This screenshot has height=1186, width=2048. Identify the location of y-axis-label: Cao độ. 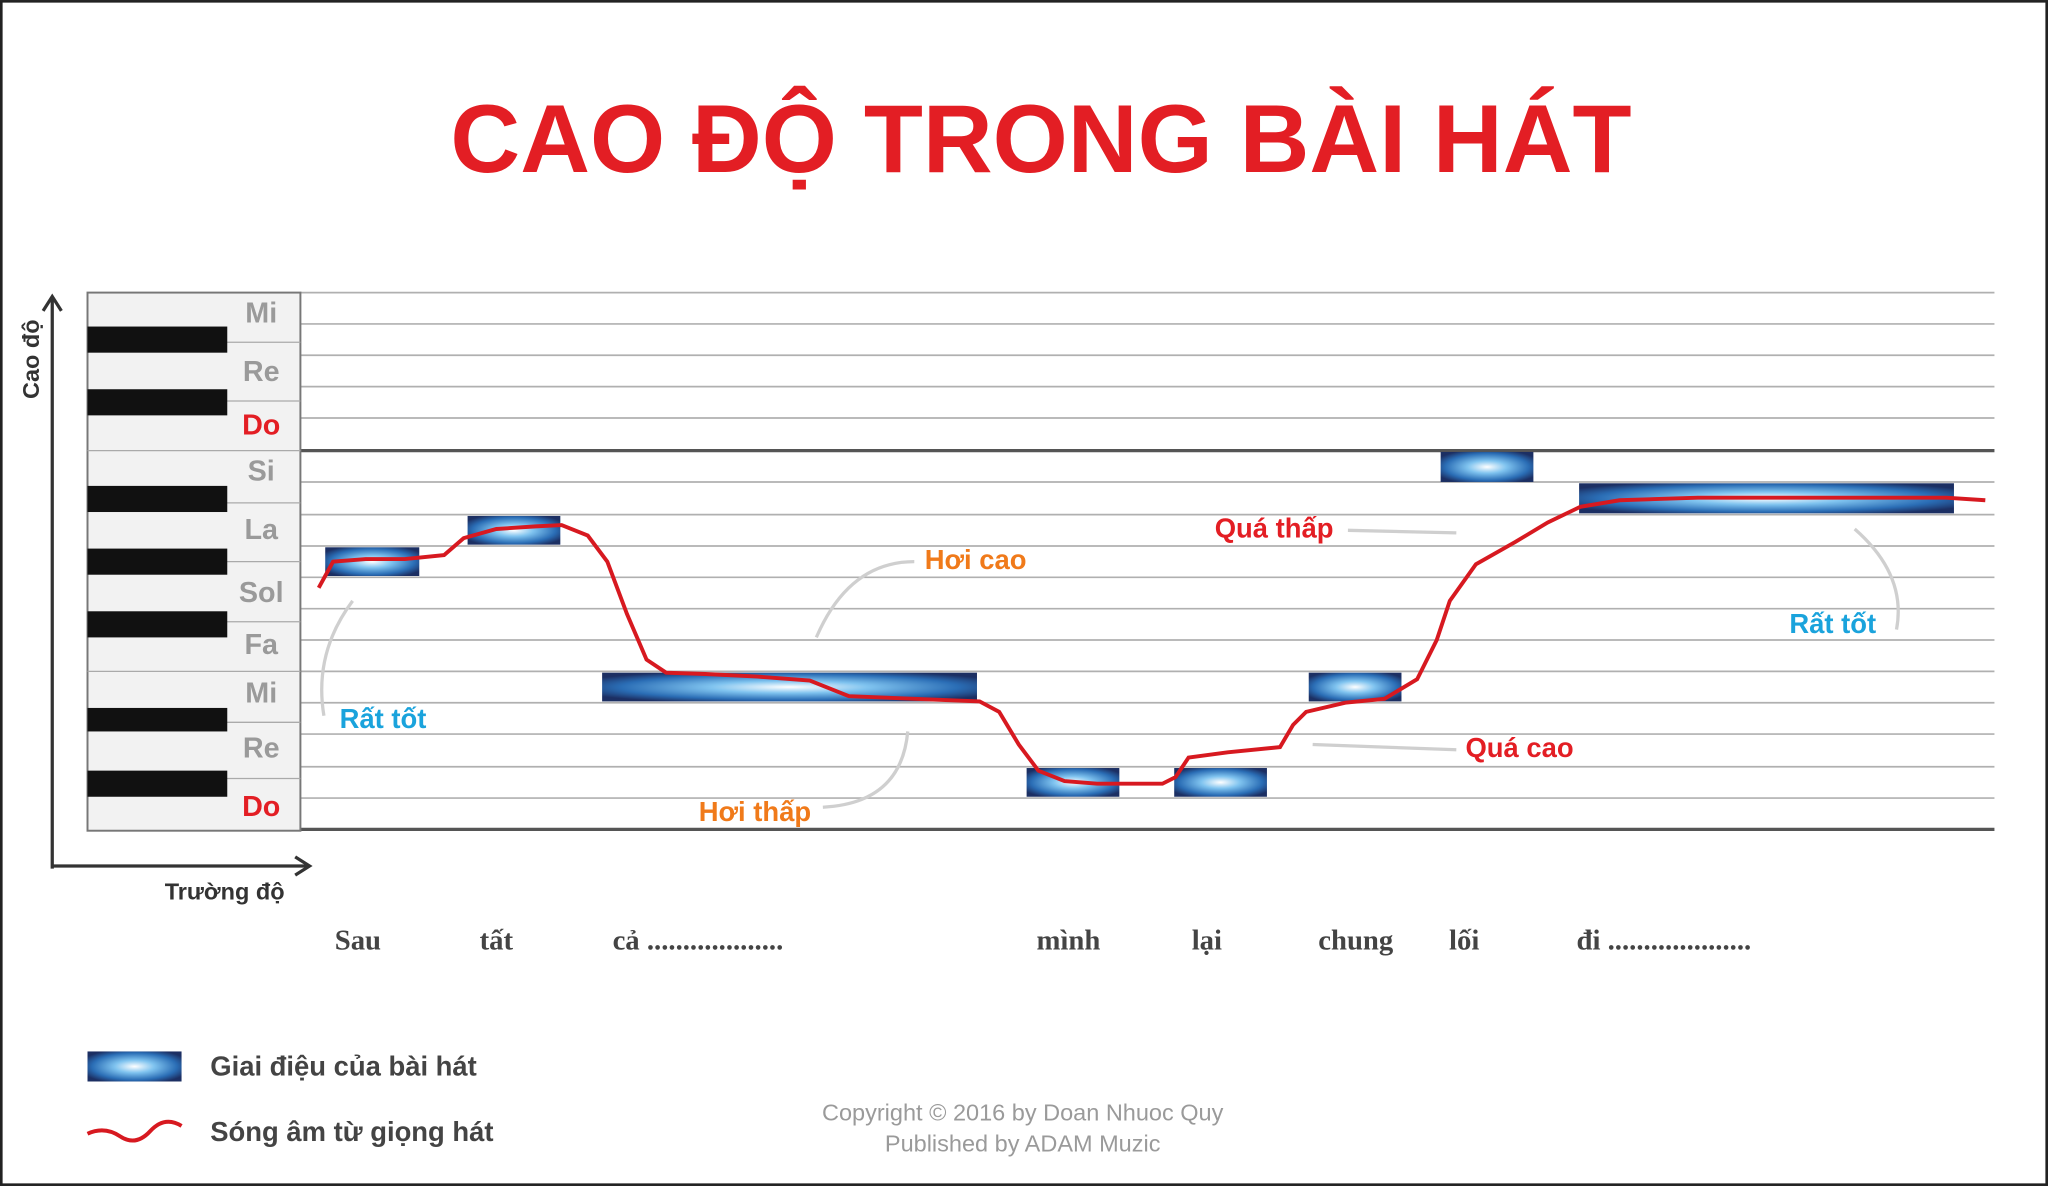
(31, 359).